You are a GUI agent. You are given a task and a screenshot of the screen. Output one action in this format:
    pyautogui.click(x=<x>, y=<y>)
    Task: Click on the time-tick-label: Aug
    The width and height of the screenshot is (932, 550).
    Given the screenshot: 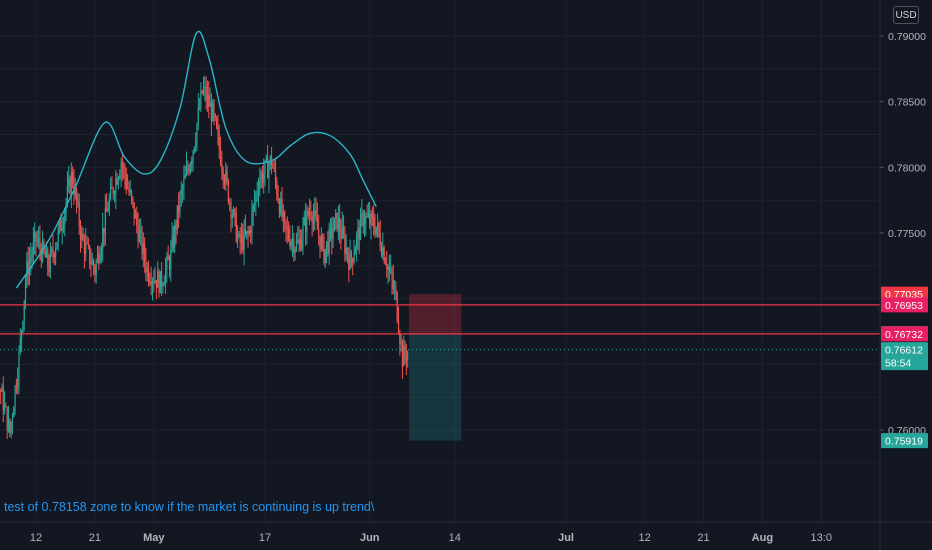 What is the action you would take?
    pyautogui.click(x=762, y=538)
    